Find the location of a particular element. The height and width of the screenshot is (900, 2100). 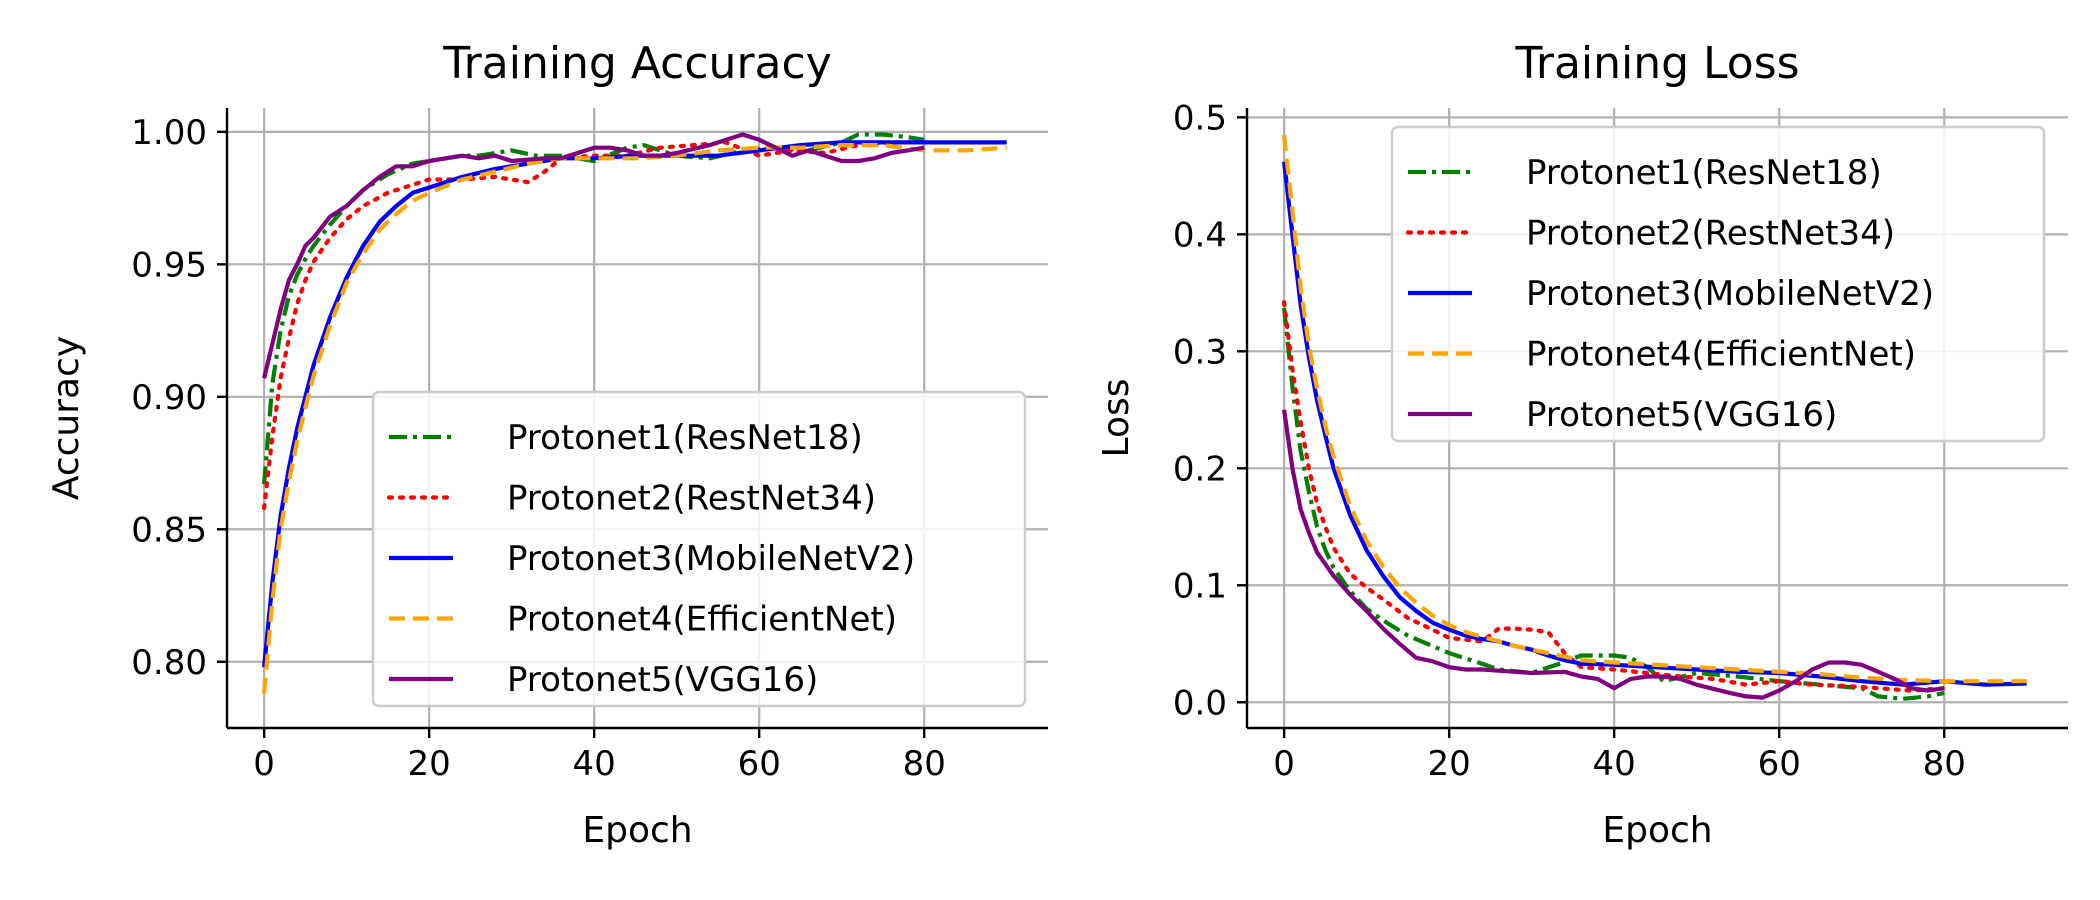

loss-legend-label-5: Protonet5(VGG16) is located at coordinates (1681, 415).